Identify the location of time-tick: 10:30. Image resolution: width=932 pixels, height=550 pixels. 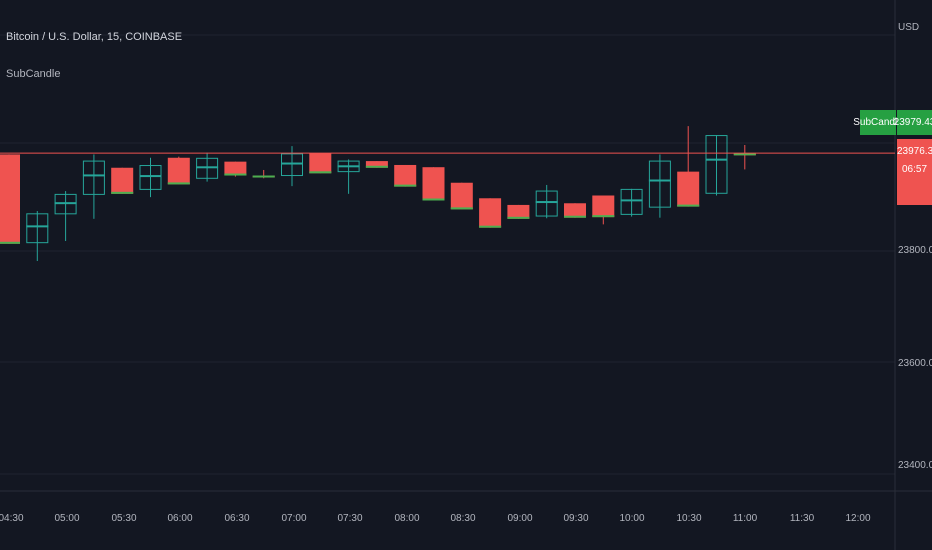
(689, 518).